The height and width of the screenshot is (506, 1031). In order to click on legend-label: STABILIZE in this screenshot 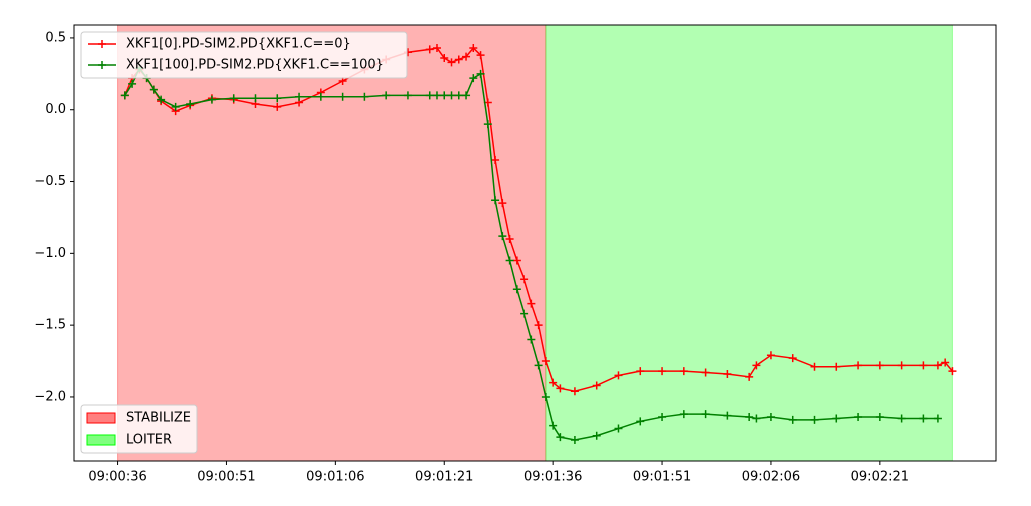, I will do `click(158, 418)`.